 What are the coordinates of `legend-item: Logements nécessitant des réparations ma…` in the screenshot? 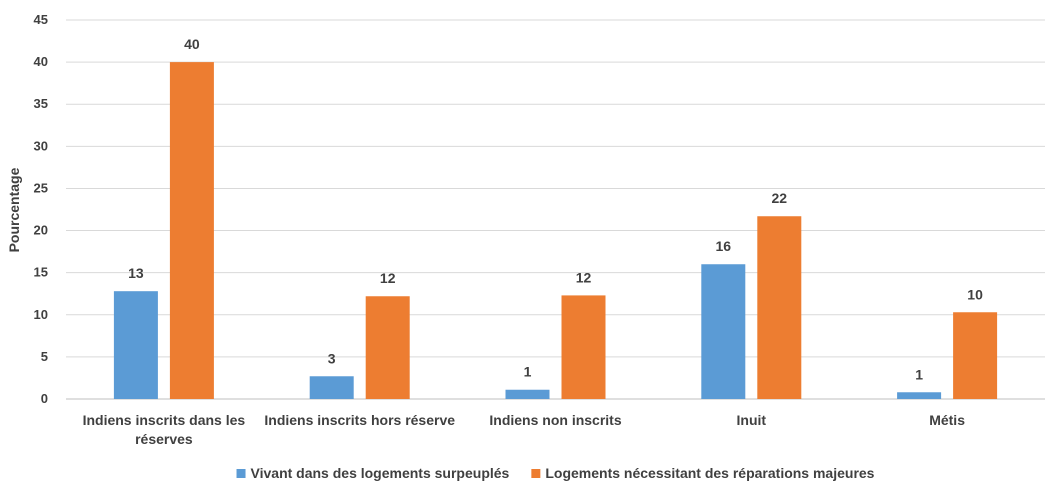 It's located at (703, 473).